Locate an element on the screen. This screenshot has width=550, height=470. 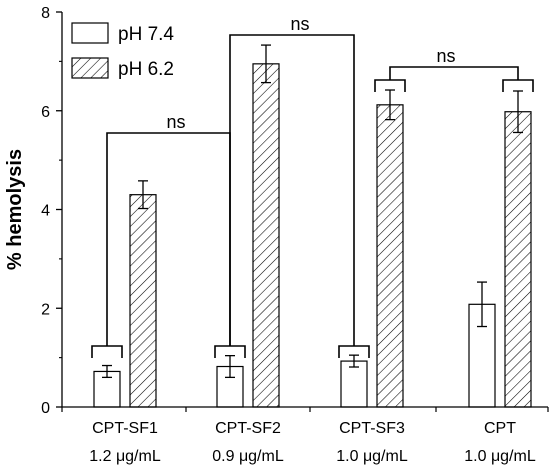
y-tick-label: 4 is located at coordinates (45, 211).